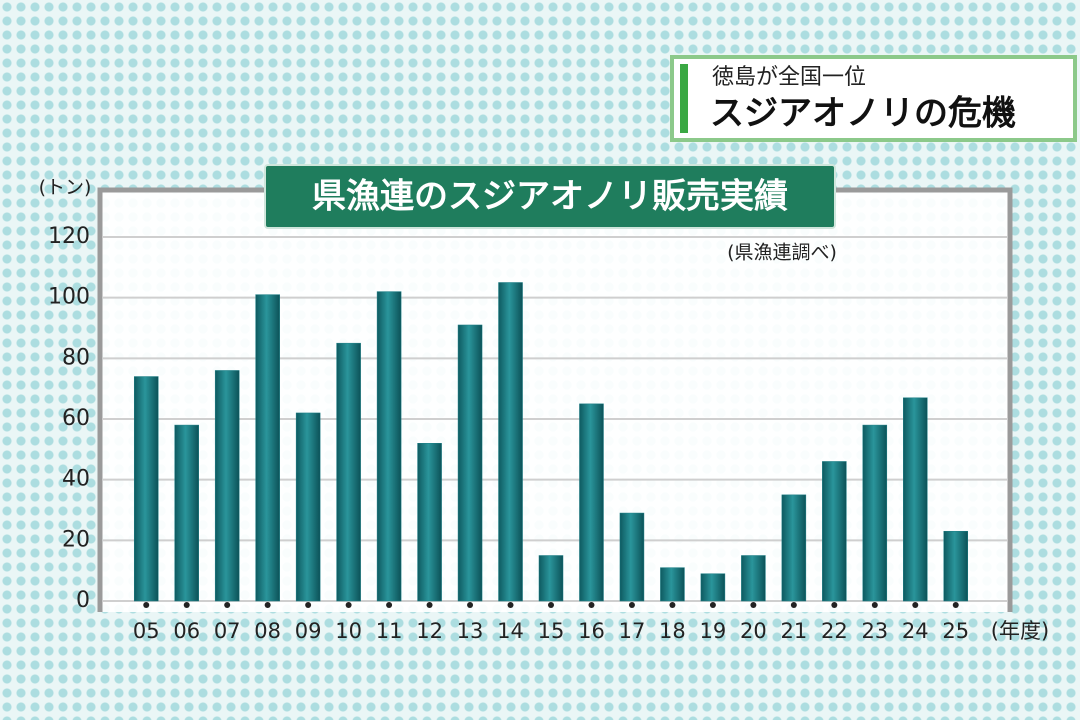  I want to click on y-unit: (トン), so click(65, 188).